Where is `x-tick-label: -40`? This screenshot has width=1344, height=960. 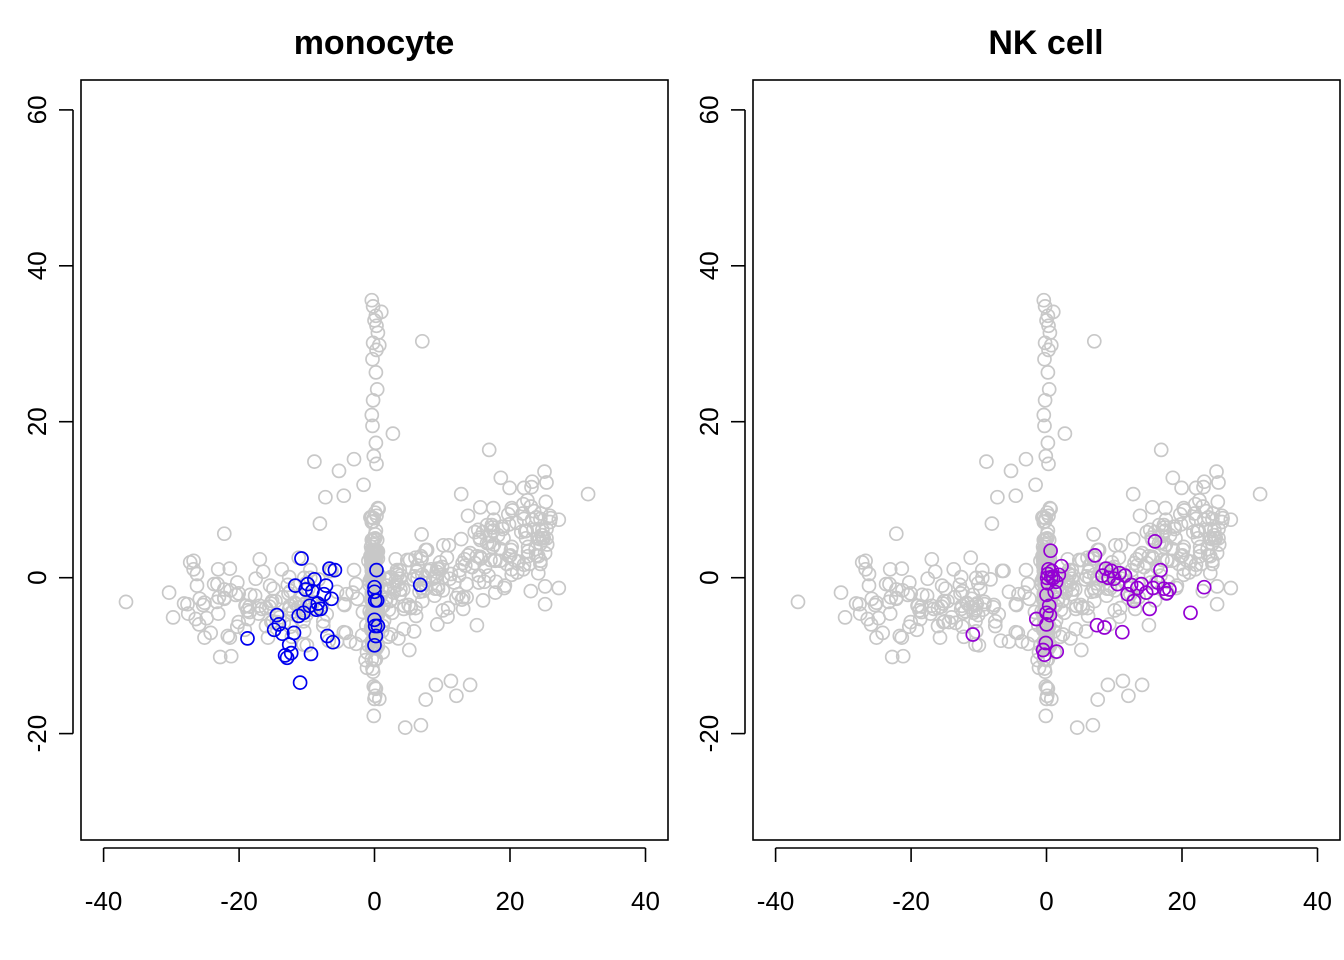 x-tick-label: -40 is located at coordinates (104, 901).